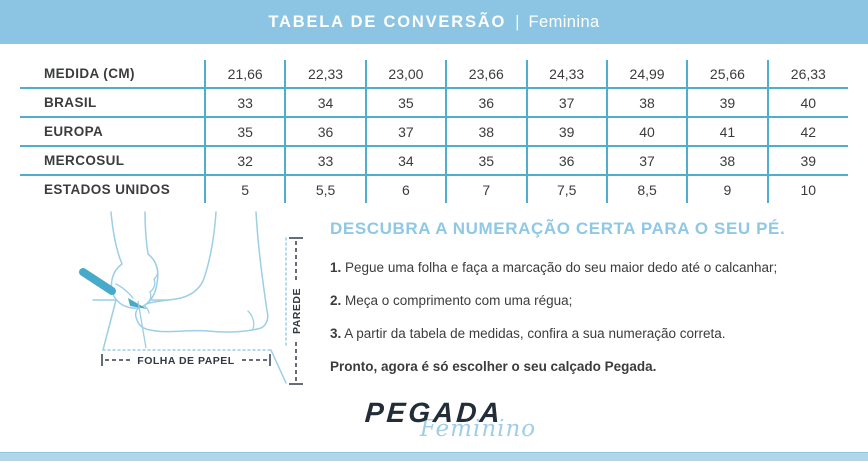 The height and width of the screenshot is (461, 868). Describe the element at coordinates (566, 74) in the screenshot. I see `cell: 24,33` at that location.